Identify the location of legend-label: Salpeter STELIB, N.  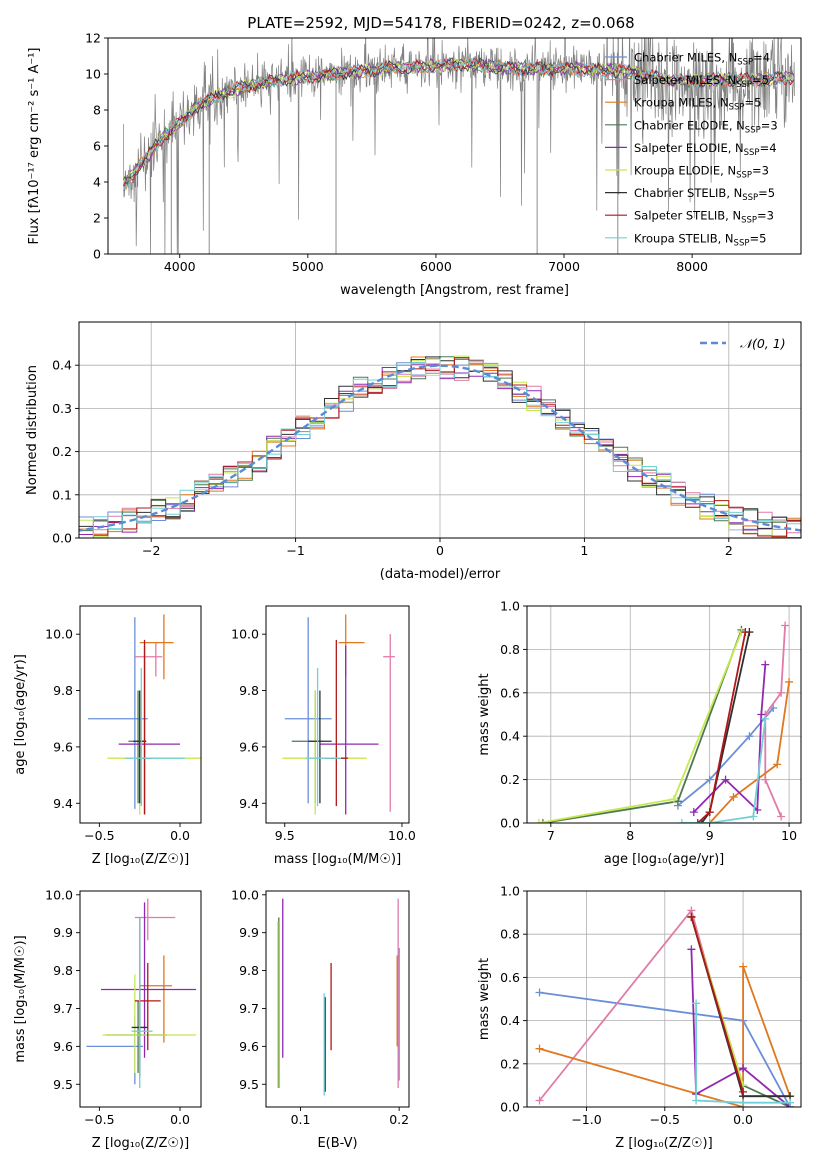
(687, 216).